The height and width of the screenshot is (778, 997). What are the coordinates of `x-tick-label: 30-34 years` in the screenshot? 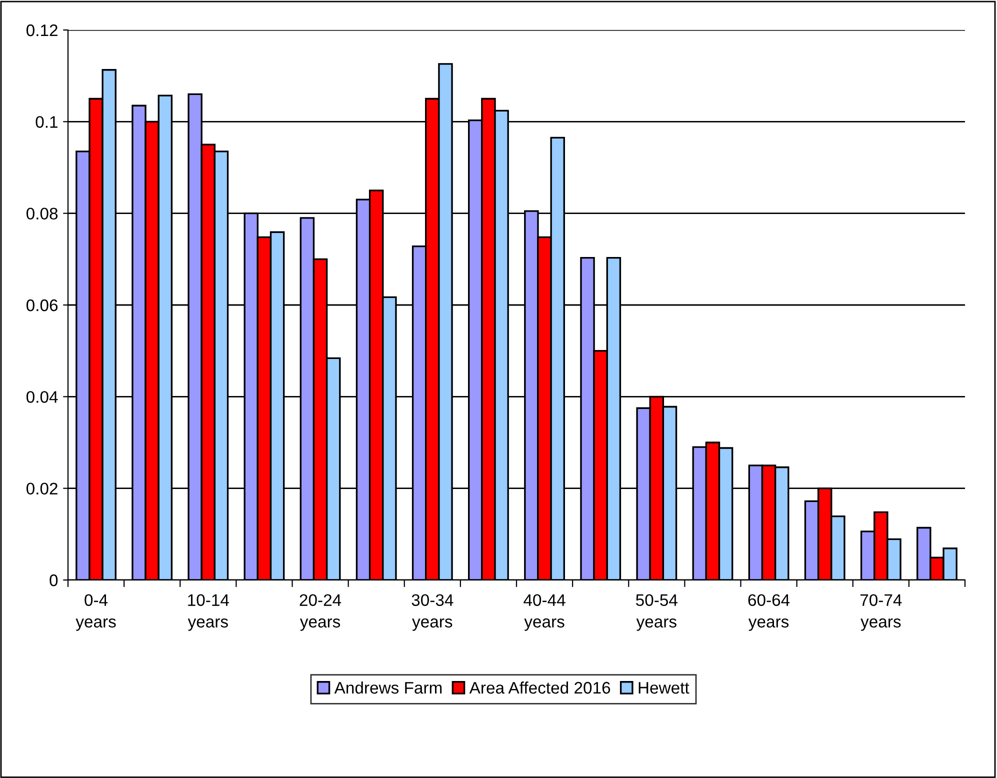 It's located at (433, 612).